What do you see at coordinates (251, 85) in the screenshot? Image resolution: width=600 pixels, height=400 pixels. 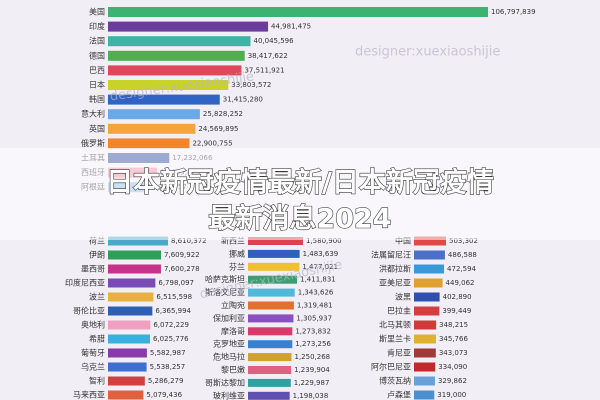 I see `value-label: 33,803,572` at bounding box center [251, 85].